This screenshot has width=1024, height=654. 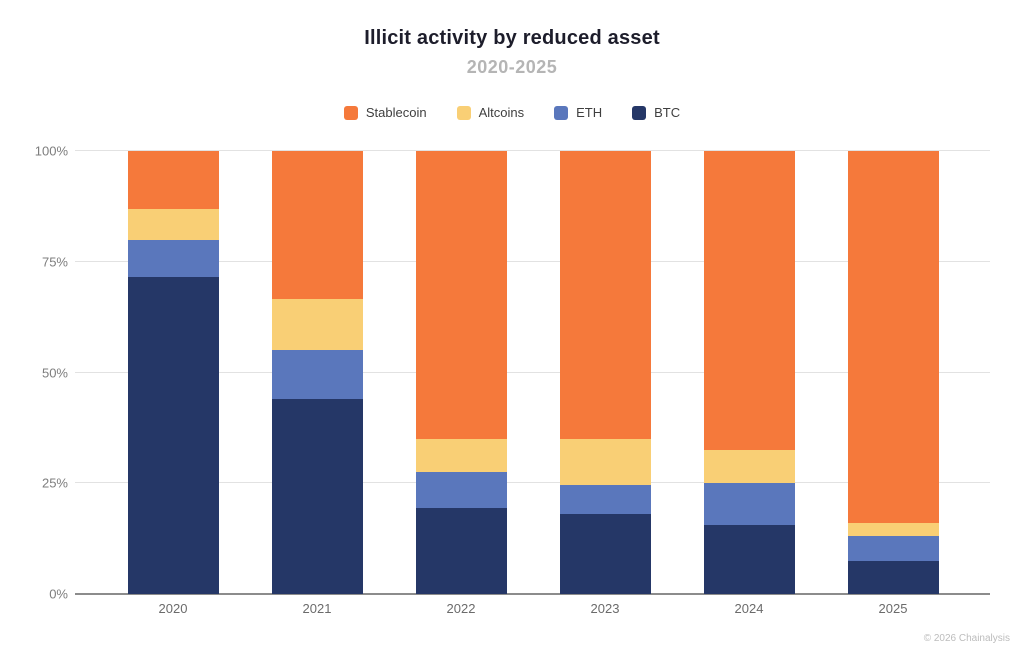 I want to click on legend-swatch-altcoins-icon, so click(x=463, y=112).